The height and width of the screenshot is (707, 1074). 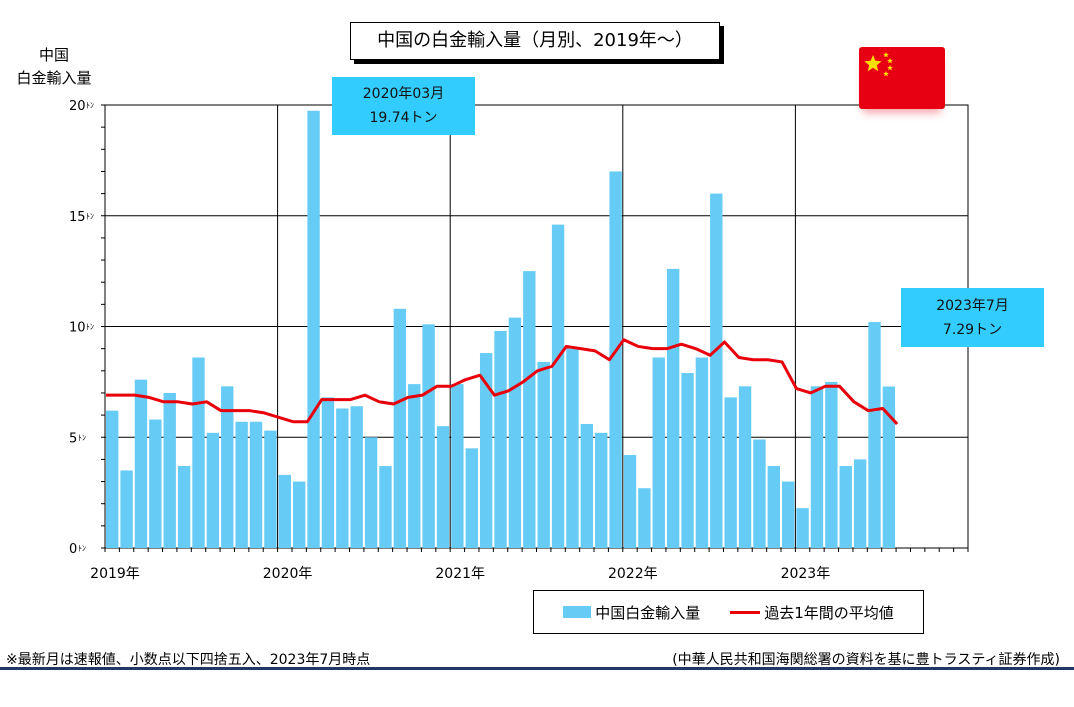 What do you see at coordinates (73, 438) in the screenshot?
I see `y-tick-label: 5` at bounding box center [73, 438].